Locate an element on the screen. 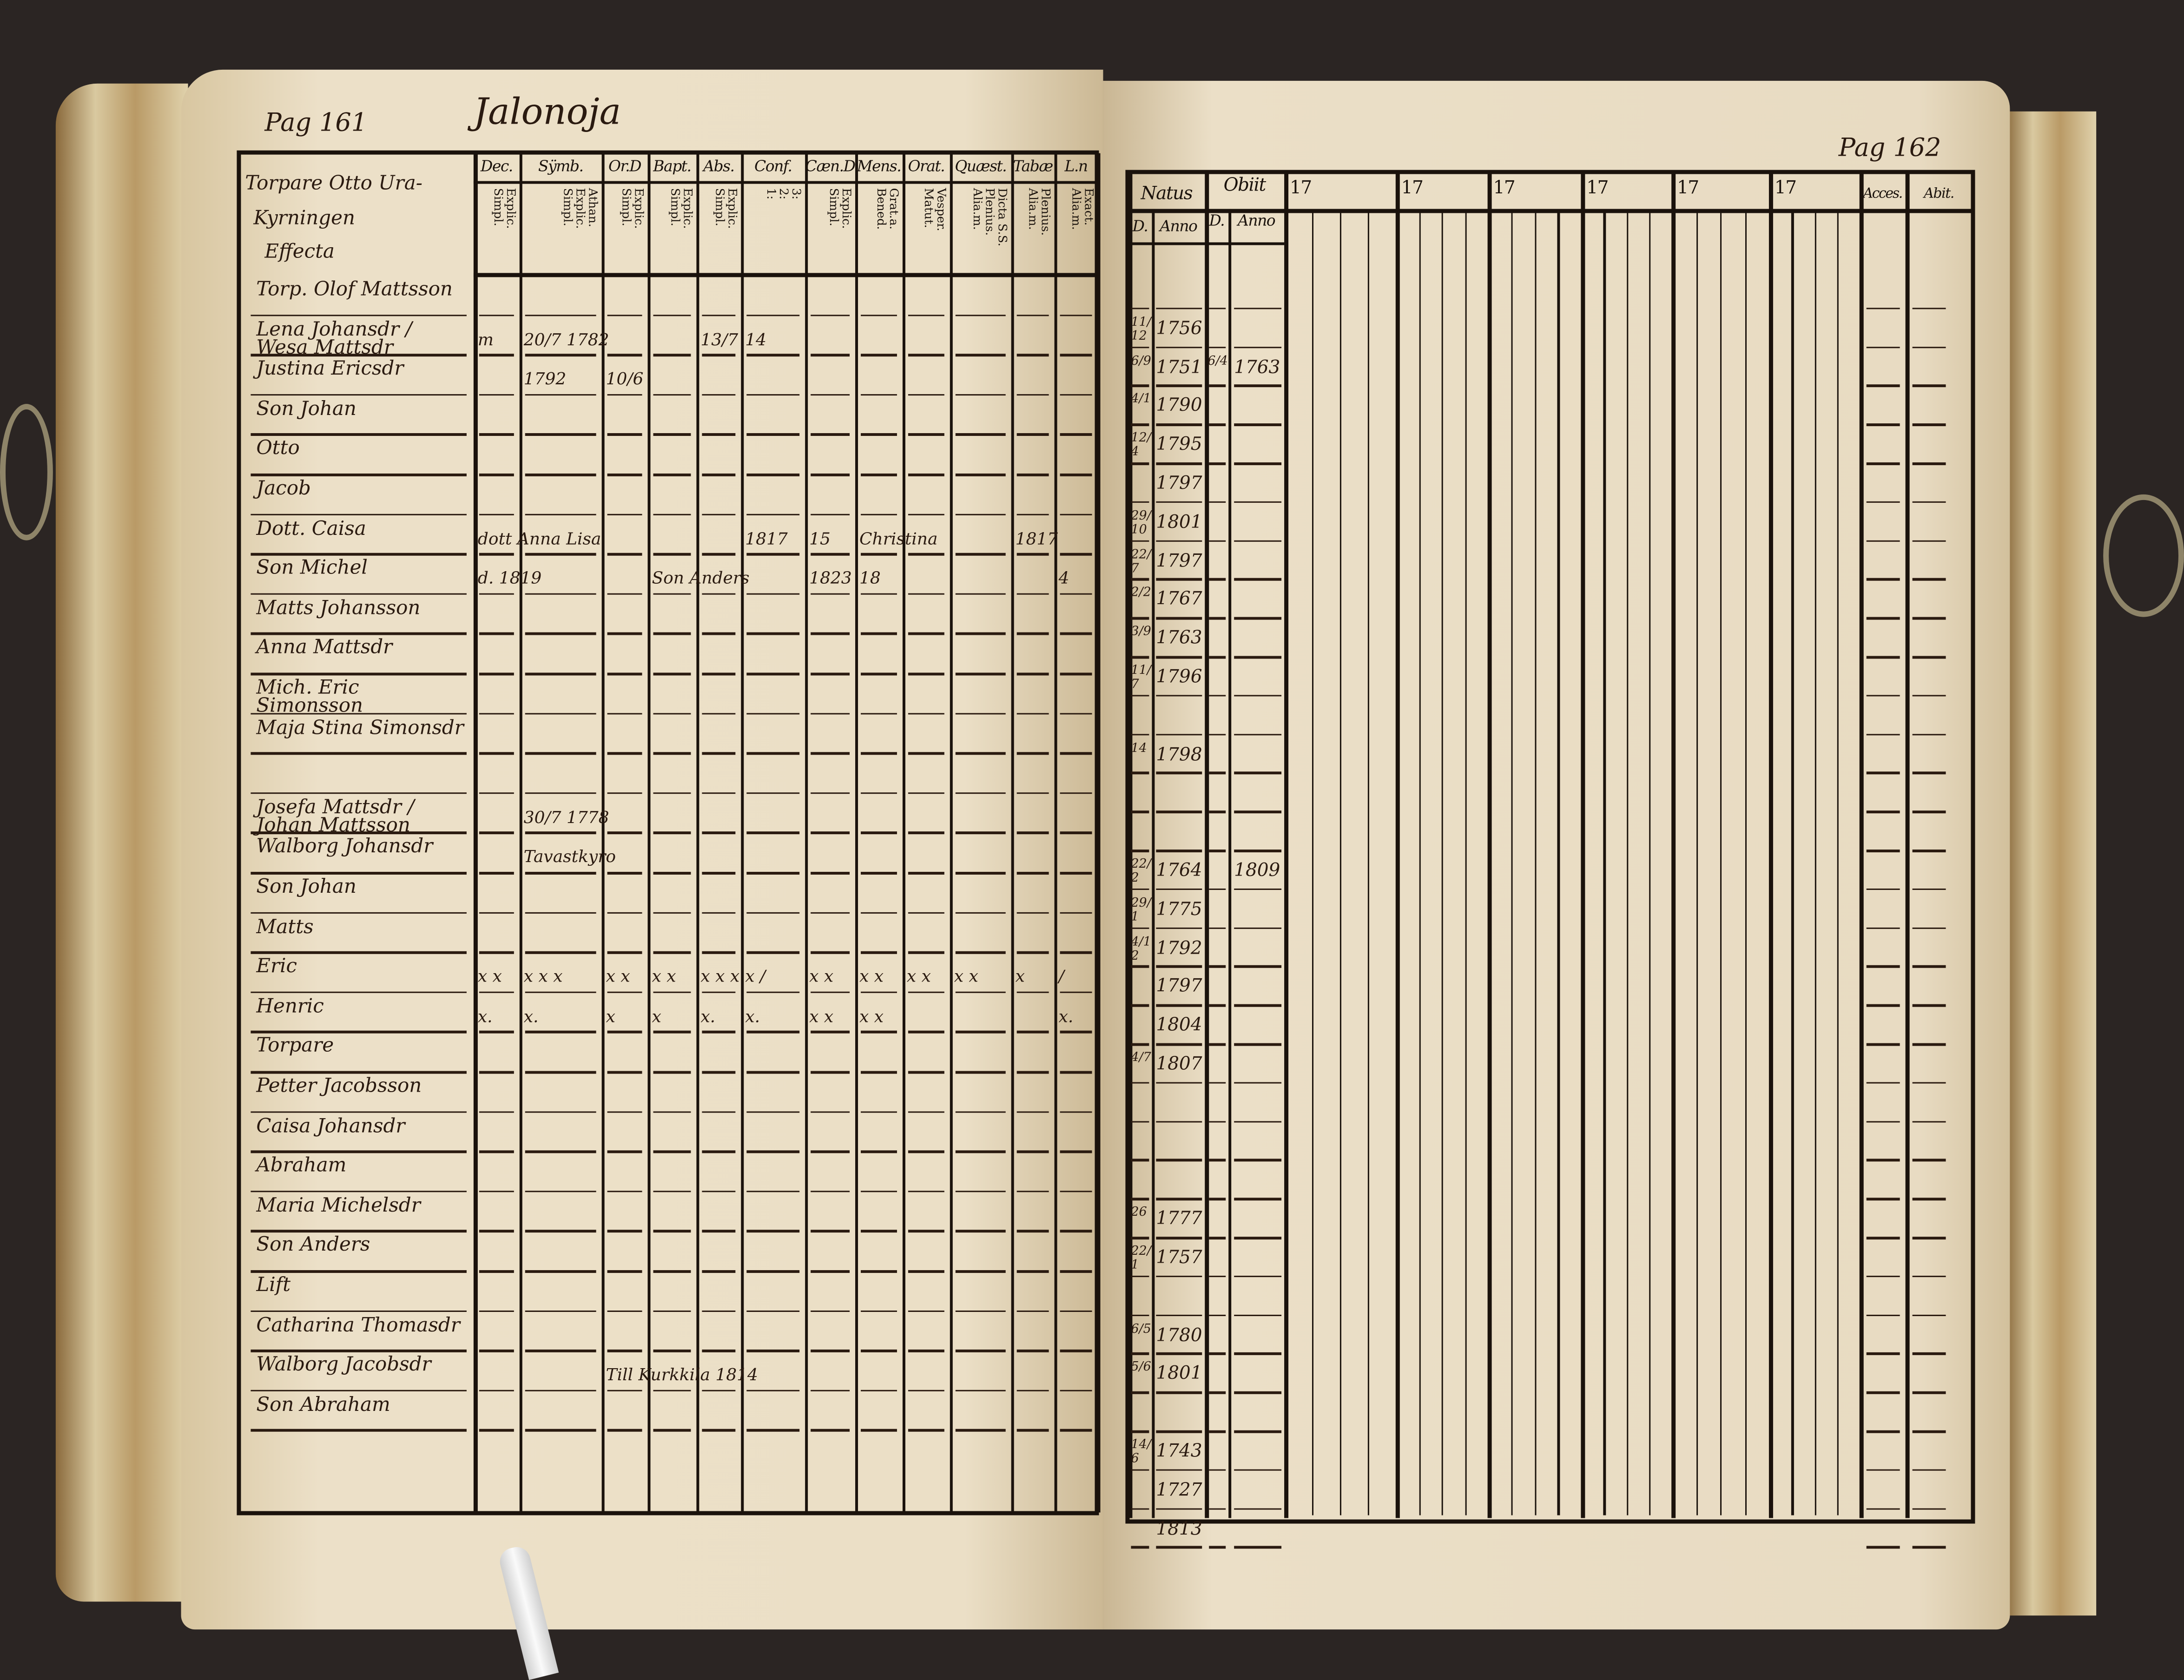 The image size is (2184, 1680). register-name: Lena Johansdr / Wesa Mattsdr is located at coordinates (334, 339).